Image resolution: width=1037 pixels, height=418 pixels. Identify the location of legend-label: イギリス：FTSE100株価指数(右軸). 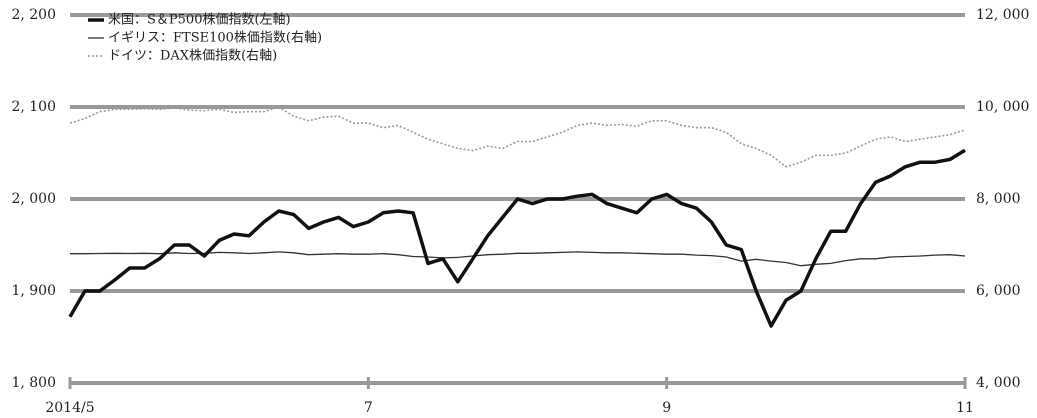
(215, 38).